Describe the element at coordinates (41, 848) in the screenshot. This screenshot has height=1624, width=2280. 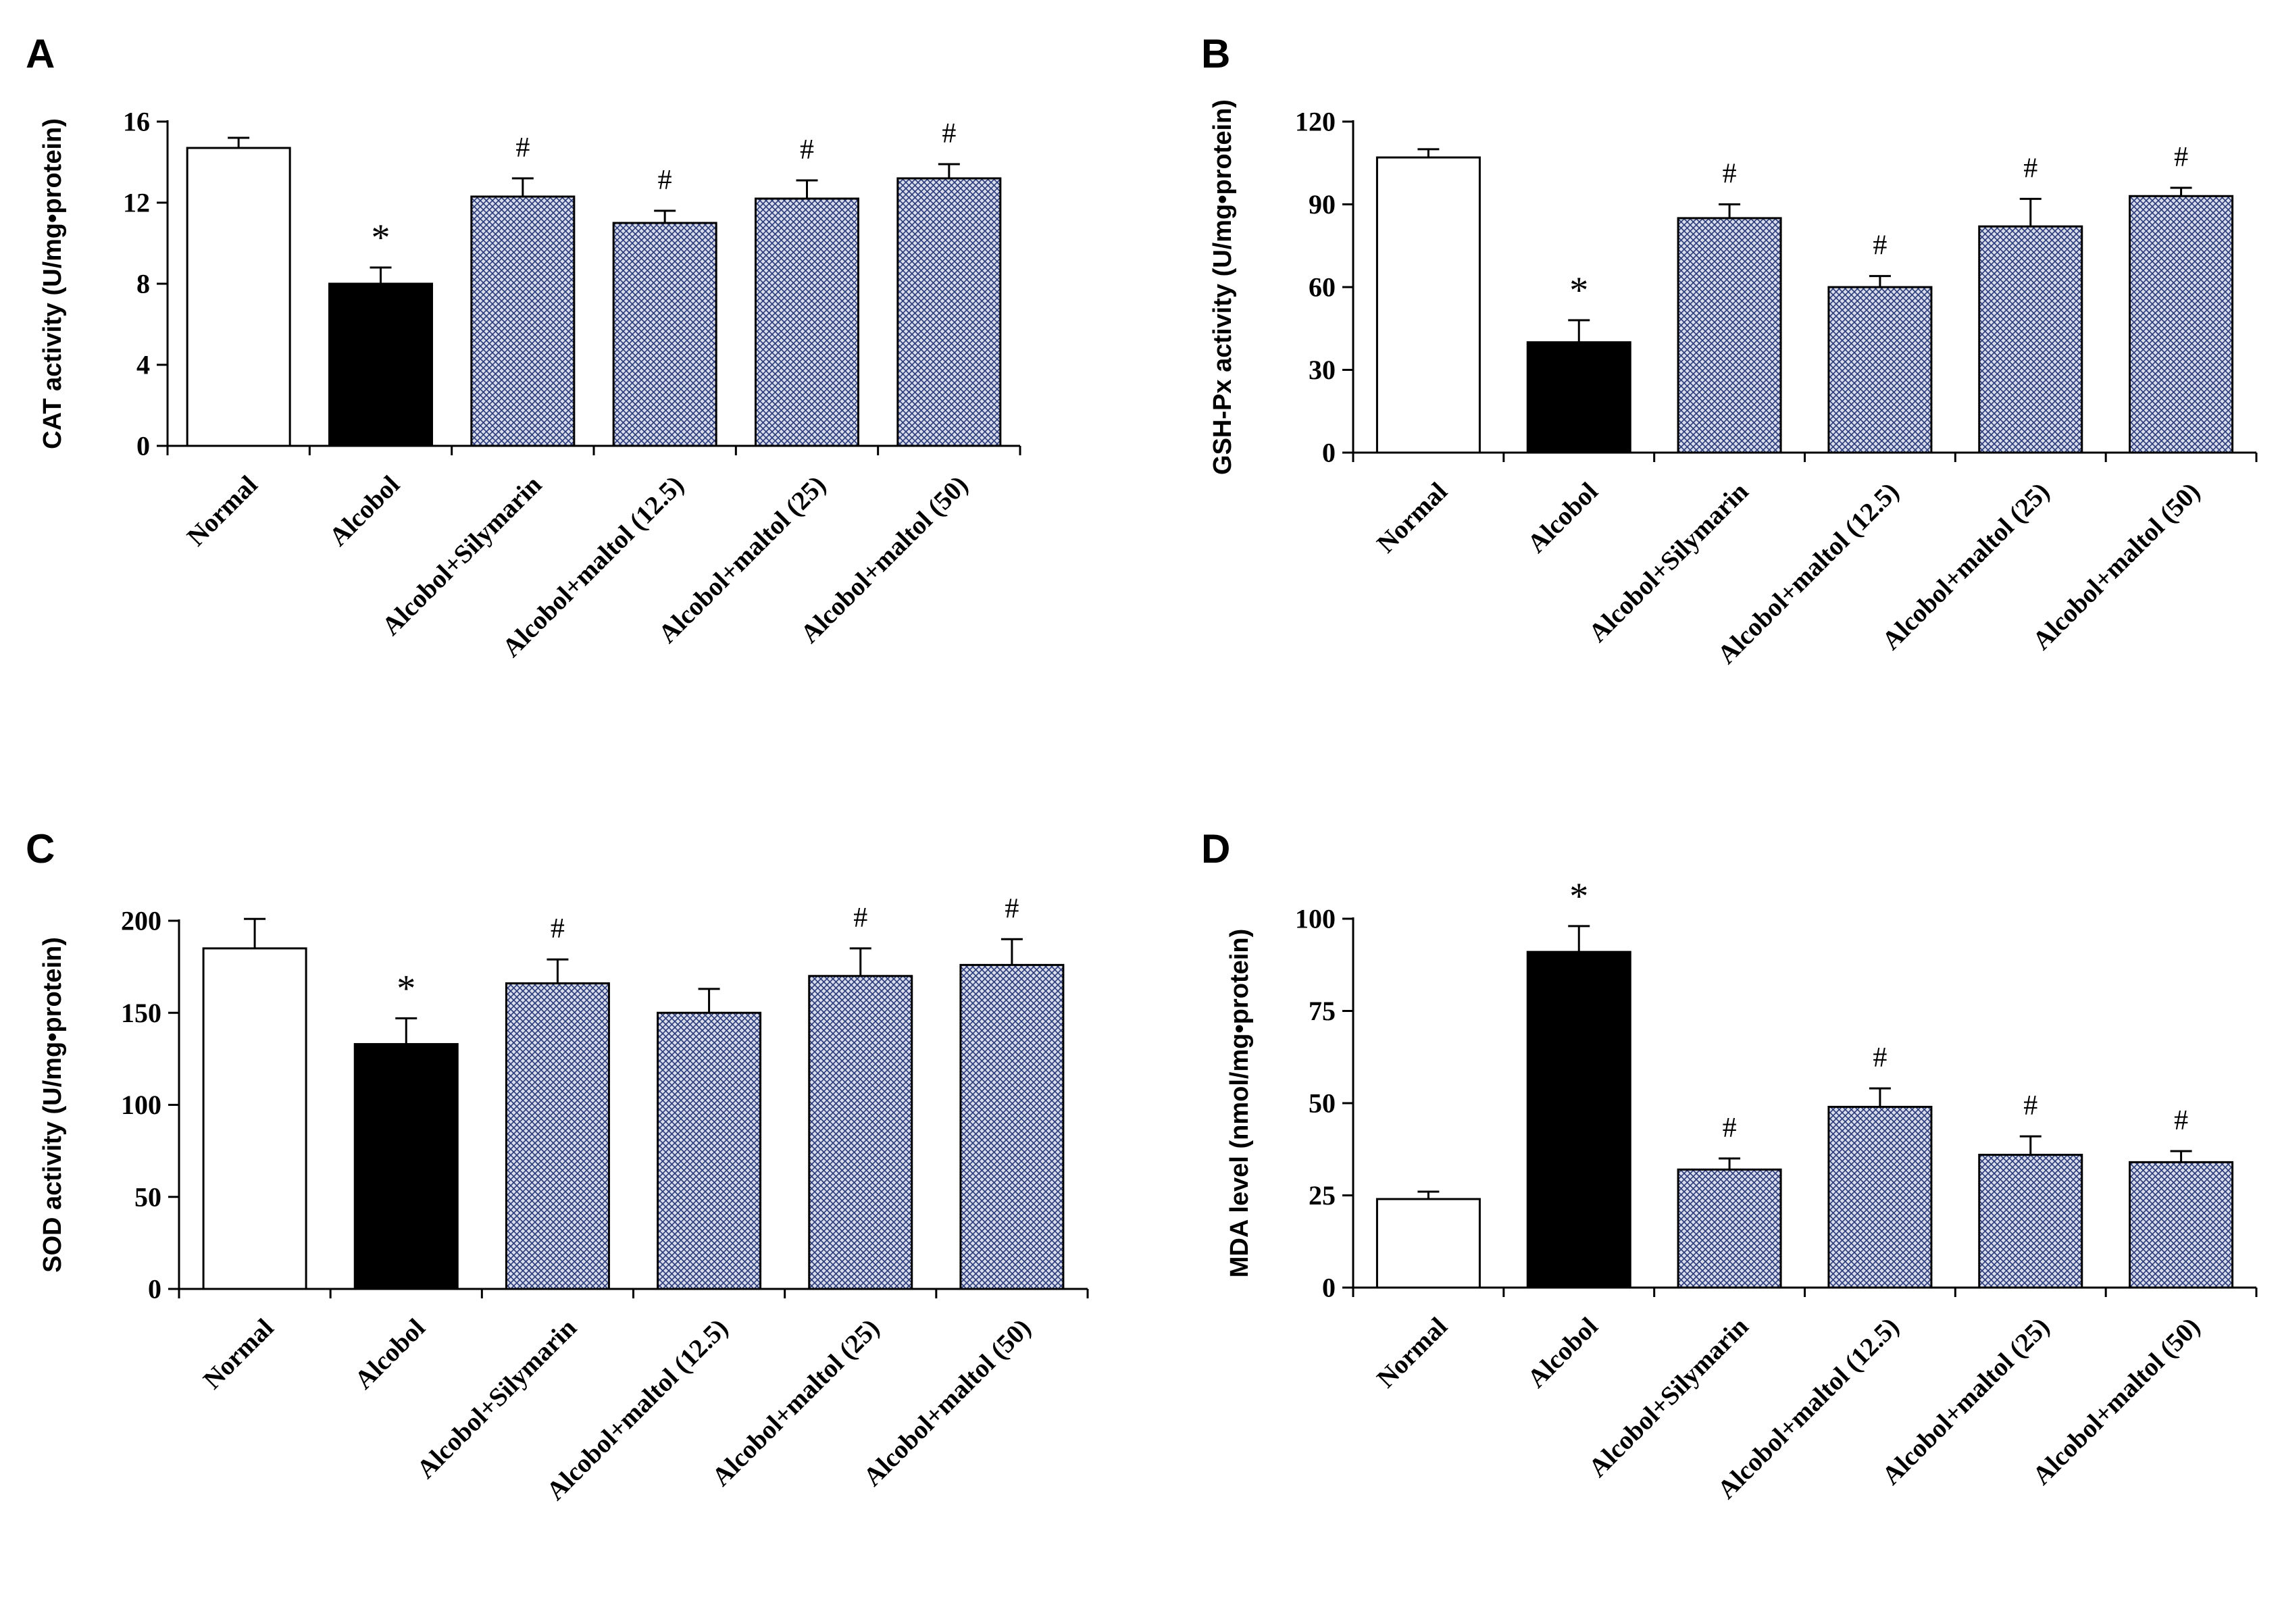
I see `panel-letter: C` at that location.